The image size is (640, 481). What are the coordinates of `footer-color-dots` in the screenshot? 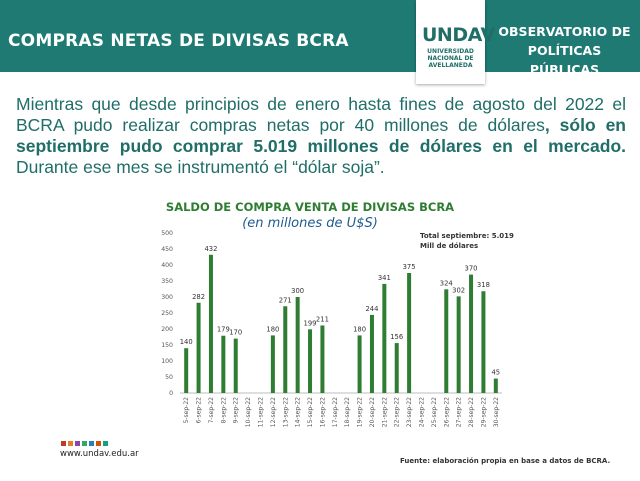 It's located at (84, 443).